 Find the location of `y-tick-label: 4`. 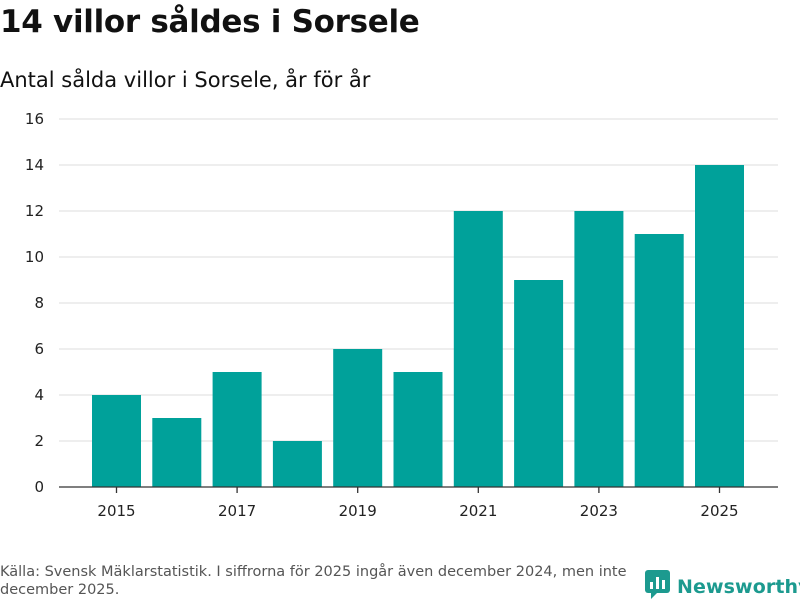

y-tick-label: 4 is located at coordinates (39, 395).